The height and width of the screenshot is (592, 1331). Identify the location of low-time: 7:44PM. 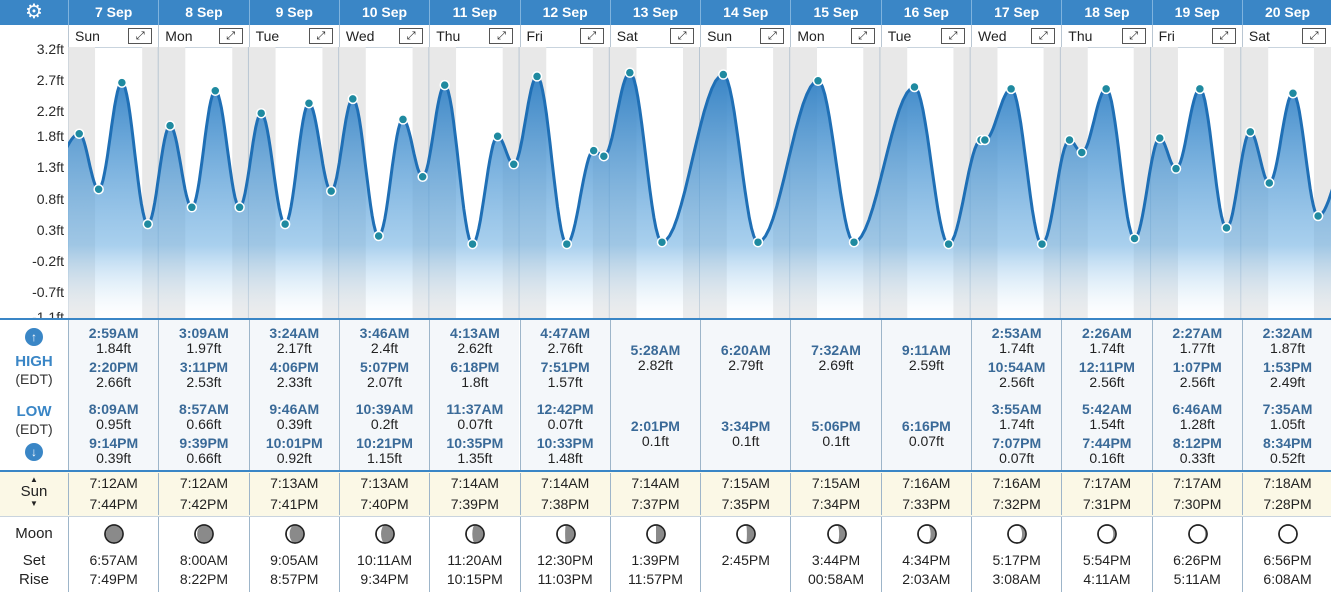
(1107, 443).